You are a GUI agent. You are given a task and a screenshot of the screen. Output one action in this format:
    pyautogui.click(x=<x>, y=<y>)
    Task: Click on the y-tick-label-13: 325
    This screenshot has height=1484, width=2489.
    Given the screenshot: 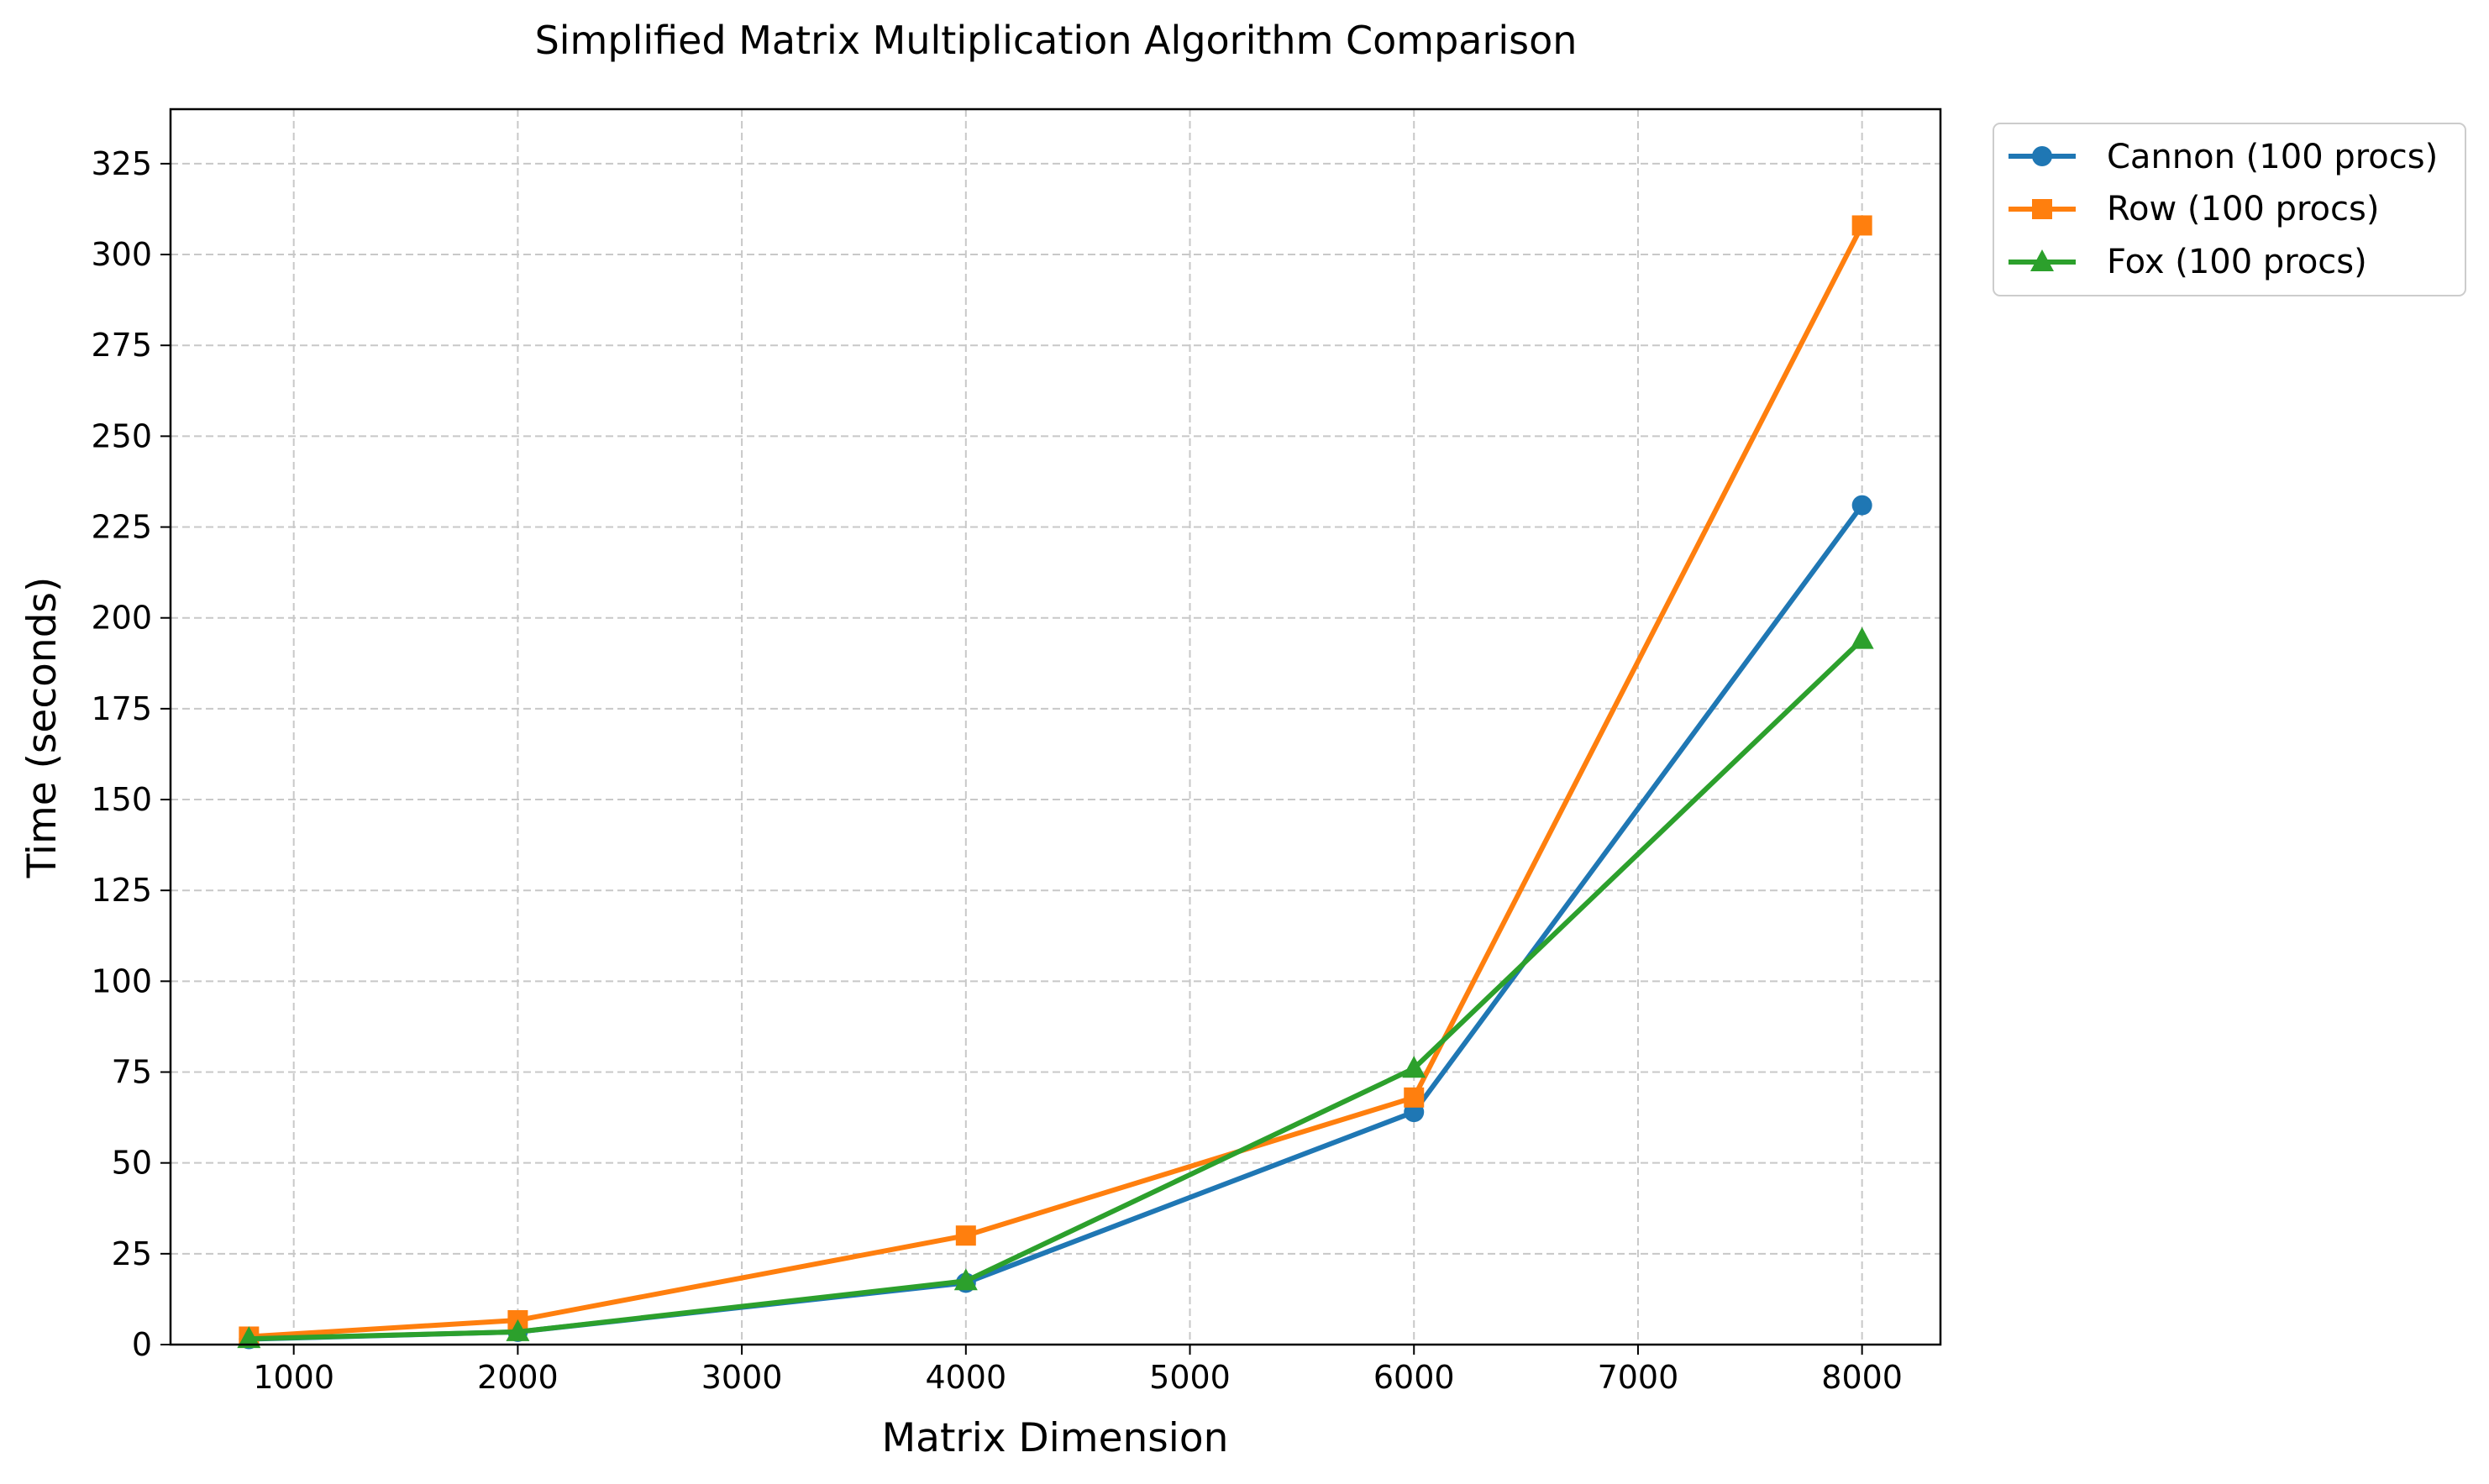 What is the action you would take?
    pyautogui.click(x=121, y=163)
    